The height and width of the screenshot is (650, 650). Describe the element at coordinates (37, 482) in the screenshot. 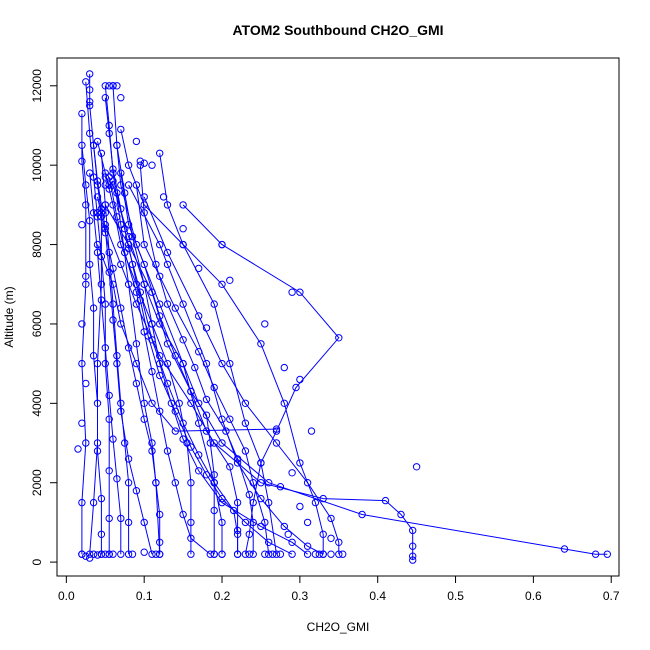

I see `y-tick-label: 2000` at that location.